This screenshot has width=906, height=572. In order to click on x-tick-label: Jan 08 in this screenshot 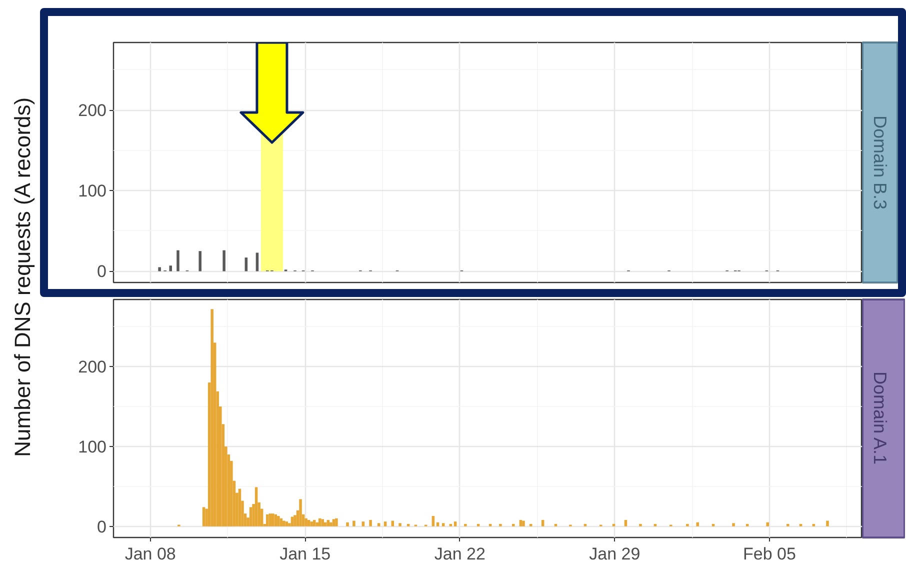, I will do `click(150, 554)`.